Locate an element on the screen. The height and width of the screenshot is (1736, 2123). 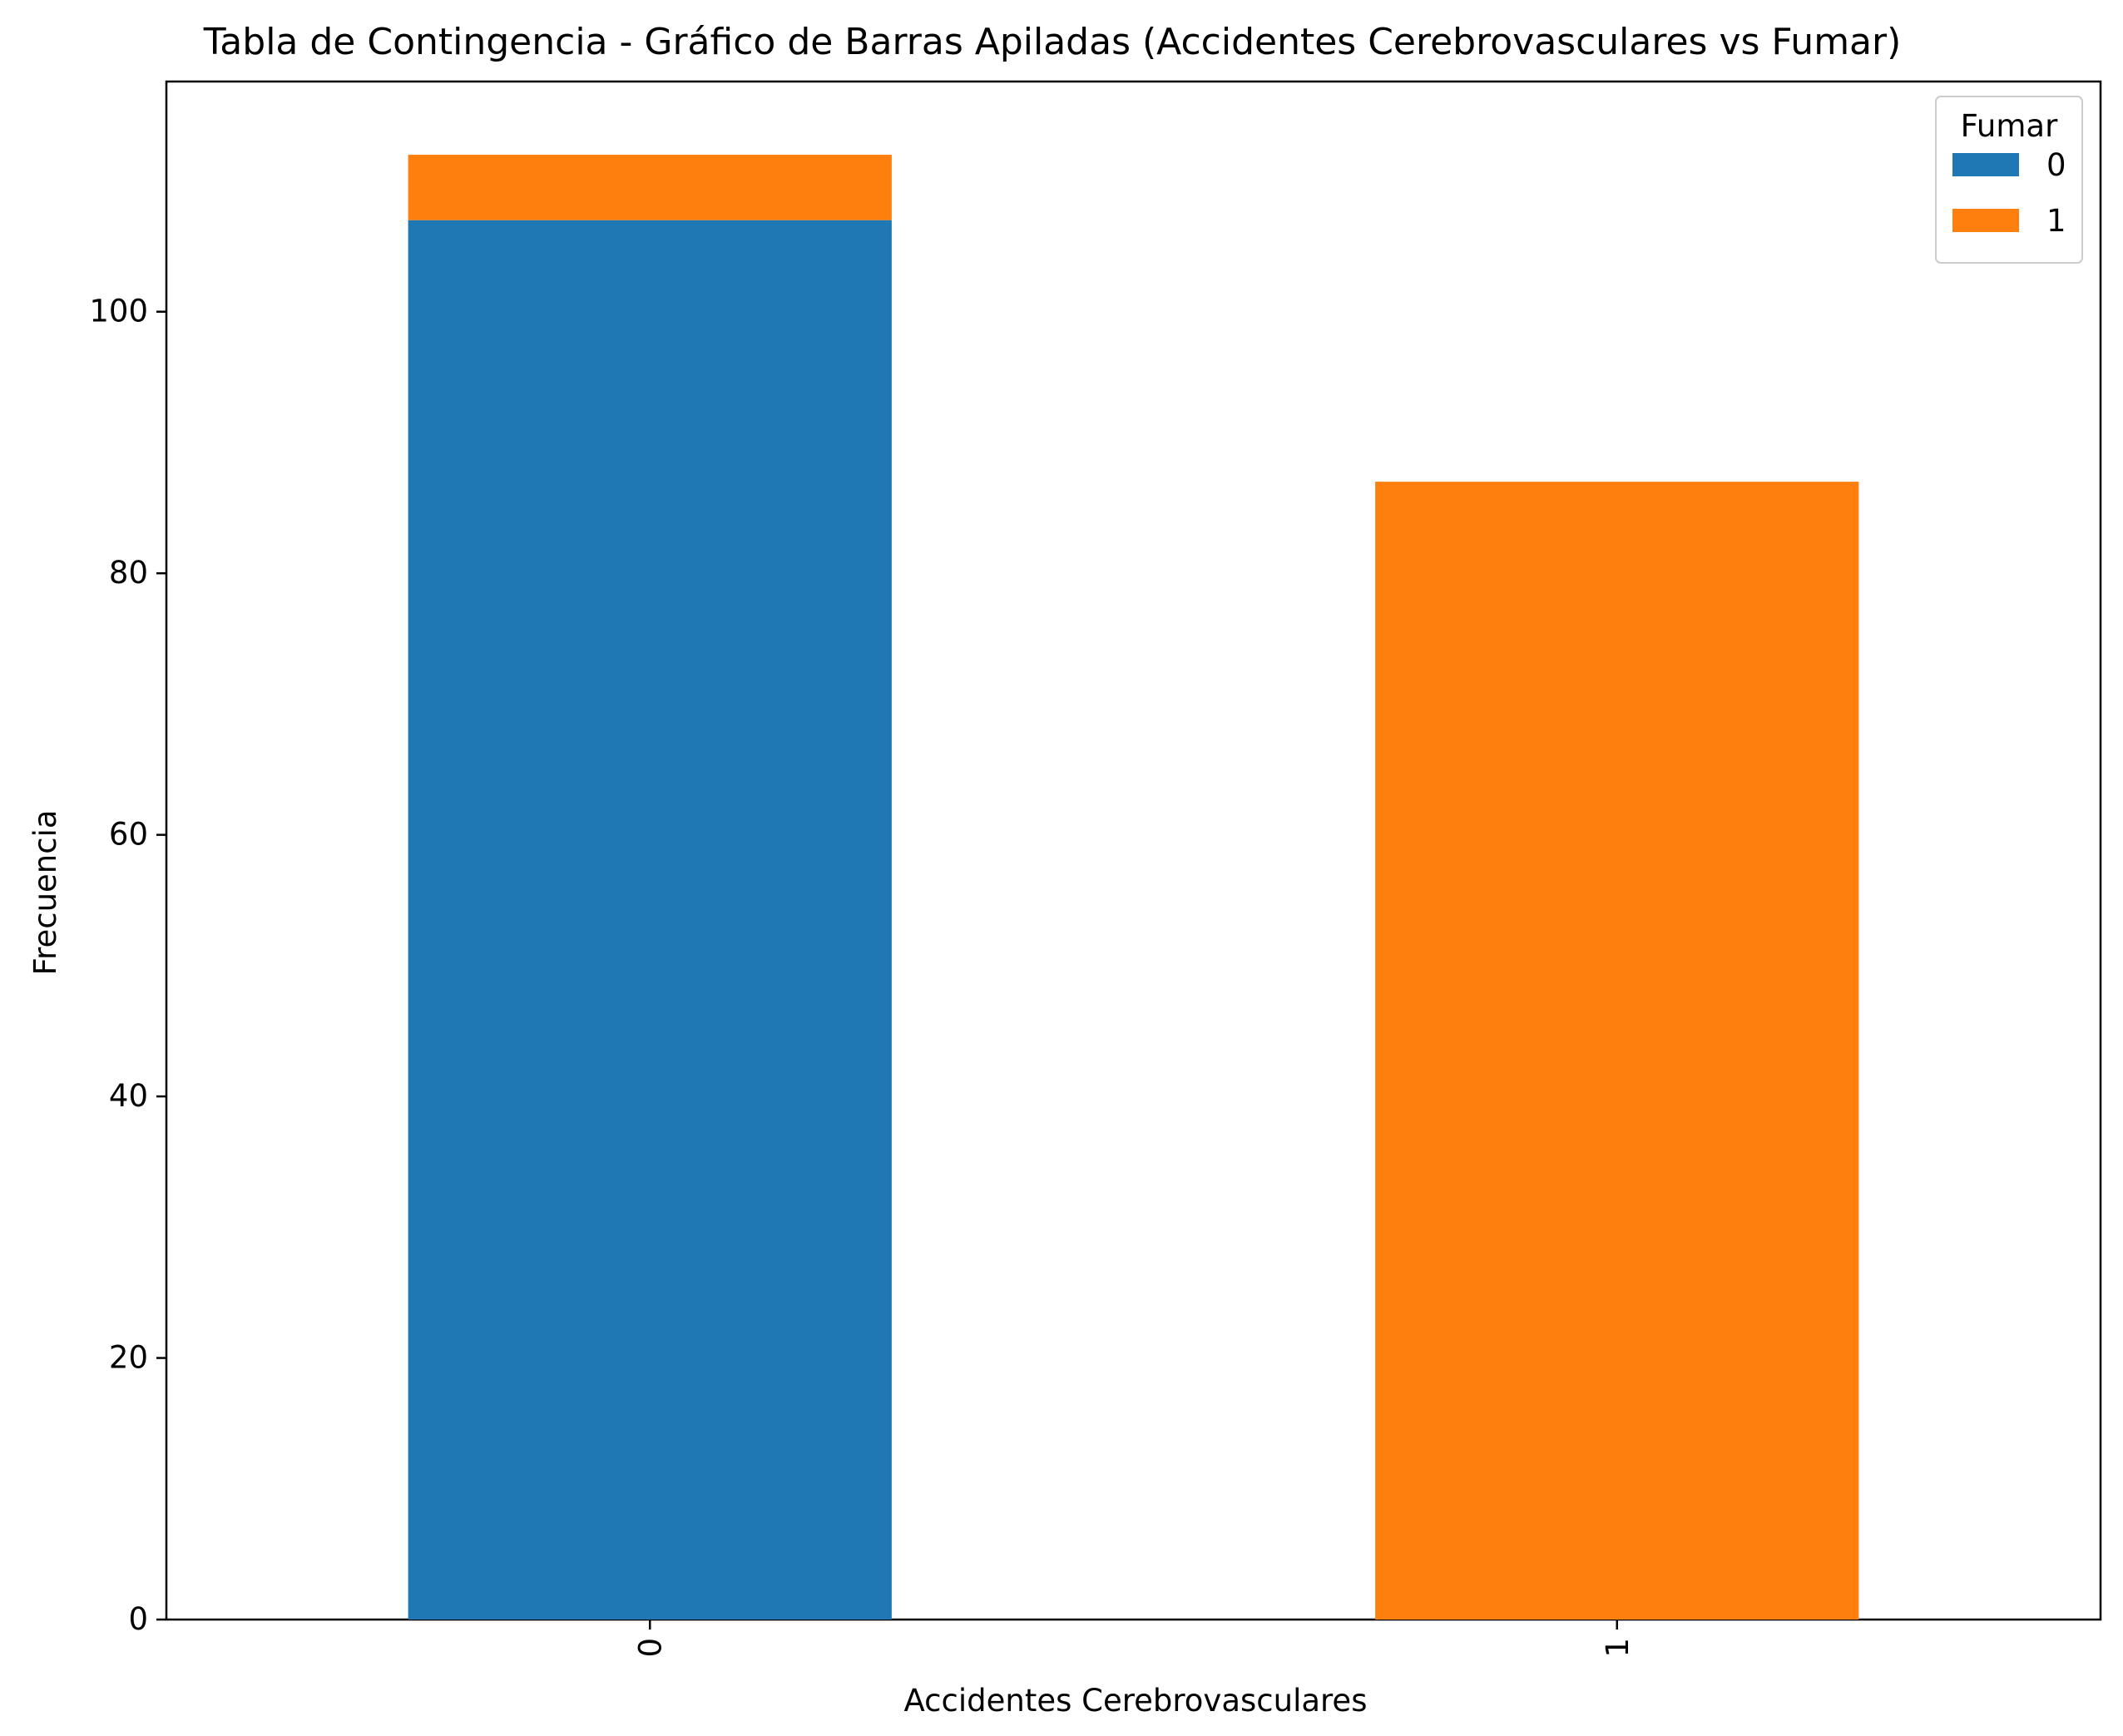
x-axis-label: Accidentes Cerebrovasculares is located at coordinates (1136, 1701).